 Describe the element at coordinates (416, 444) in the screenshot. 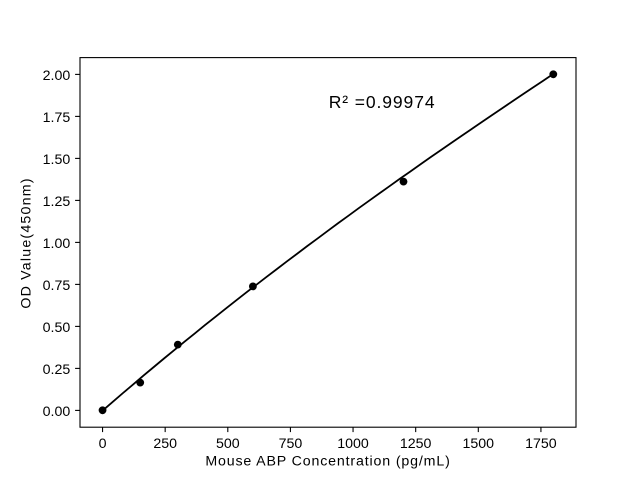

I see `svg-text: 1250` at that location.